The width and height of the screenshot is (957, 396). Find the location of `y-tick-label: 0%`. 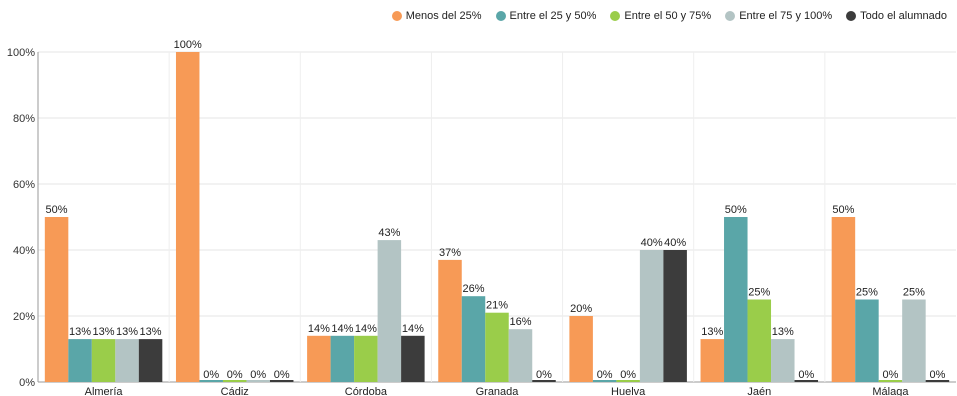

y-tick-label: 0% is located at coordinates (27, 383).